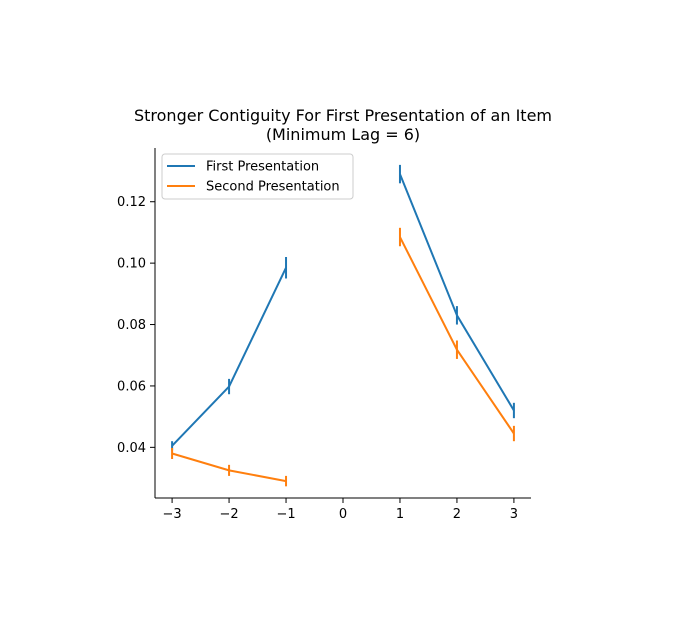  Describe the element at coordinates (131, 264) in the screenshot. I see `y-tick-label: 0.10` at that location.